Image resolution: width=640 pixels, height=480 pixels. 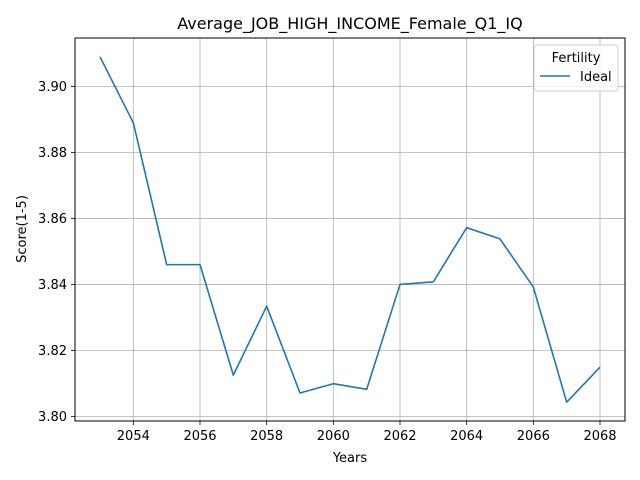 I want to click on x-tick-label: 2068, so click(x=599, y=436).